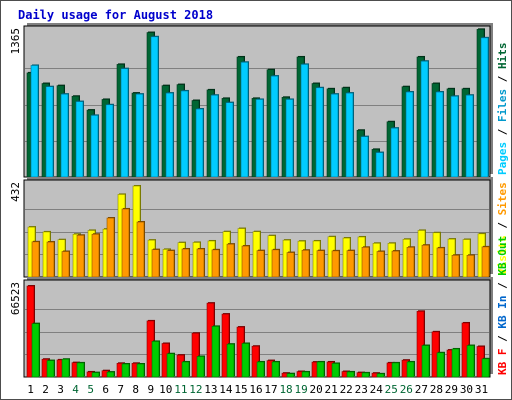 This screenshot has height=400, width=512. Describe the element at coordinates (316, 389) in the screenshot. I see `day-label-20: 20` at that location.